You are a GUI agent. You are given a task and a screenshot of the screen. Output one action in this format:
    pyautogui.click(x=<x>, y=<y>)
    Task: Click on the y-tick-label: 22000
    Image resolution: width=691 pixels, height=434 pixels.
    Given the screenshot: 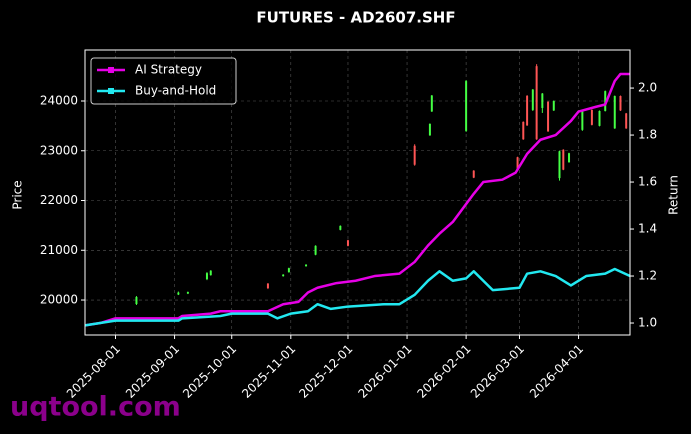 What is the action you would take?
    pyautogui.click(x=59, y=200)
    